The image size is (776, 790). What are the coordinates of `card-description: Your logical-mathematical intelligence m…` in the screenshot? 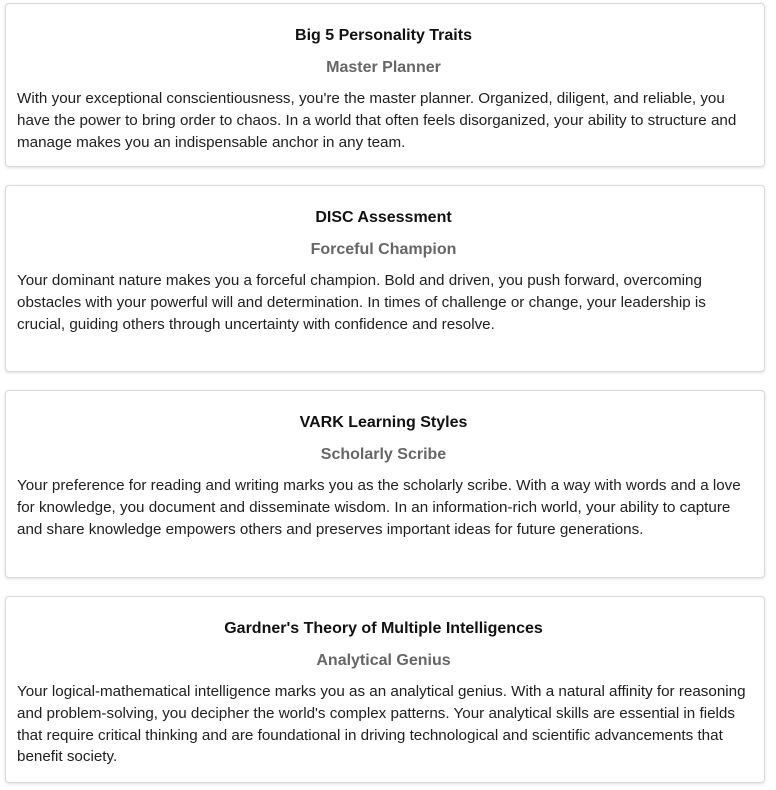 It's located at (381, 724).